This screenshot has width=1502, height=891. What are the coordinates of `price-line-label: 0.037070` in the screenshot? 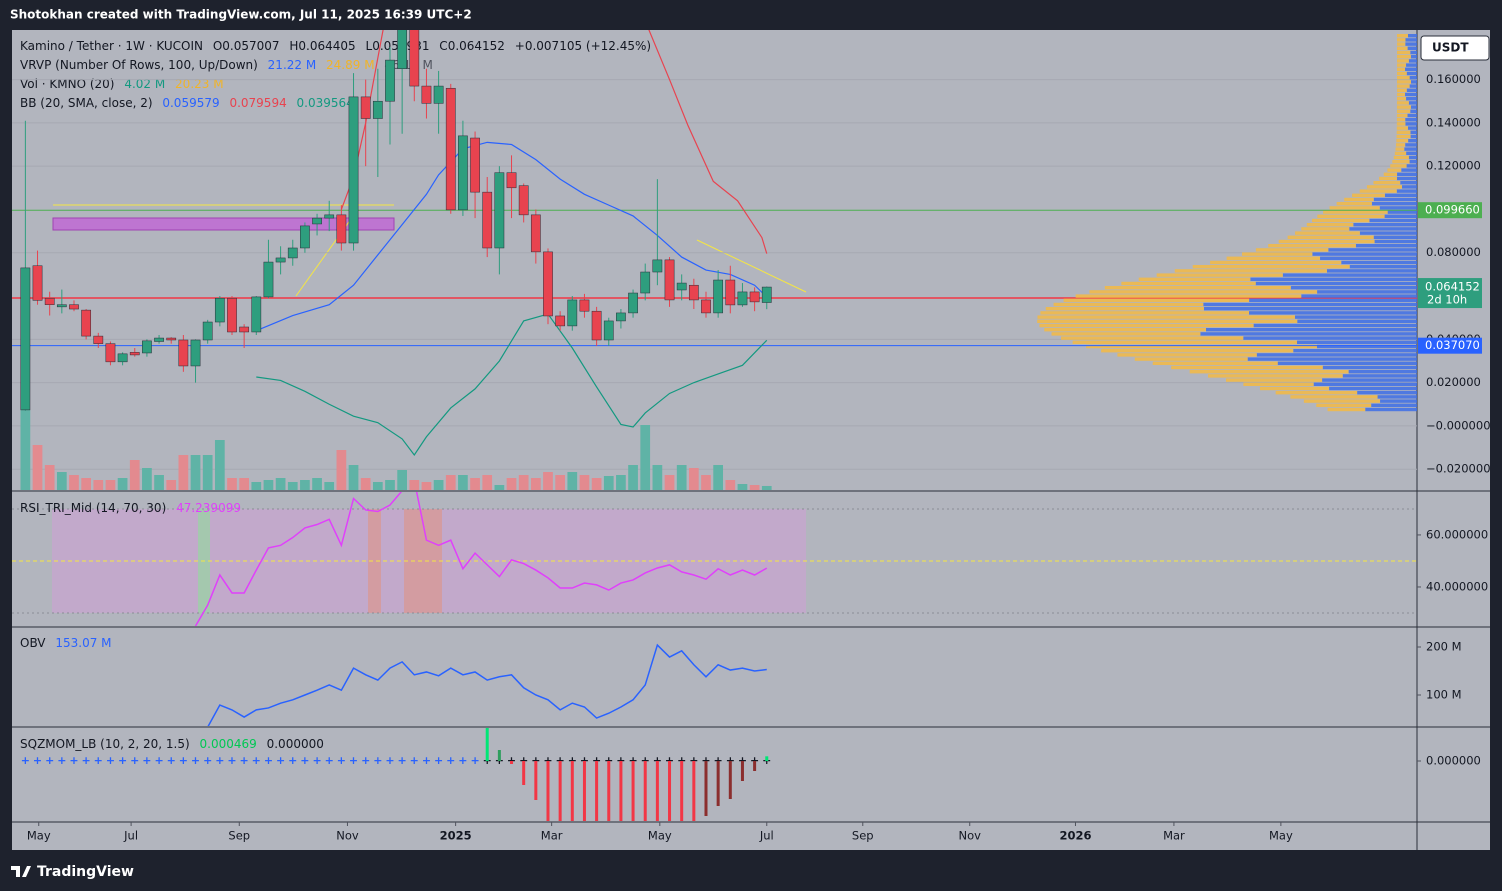 It's located at (1452, 345).